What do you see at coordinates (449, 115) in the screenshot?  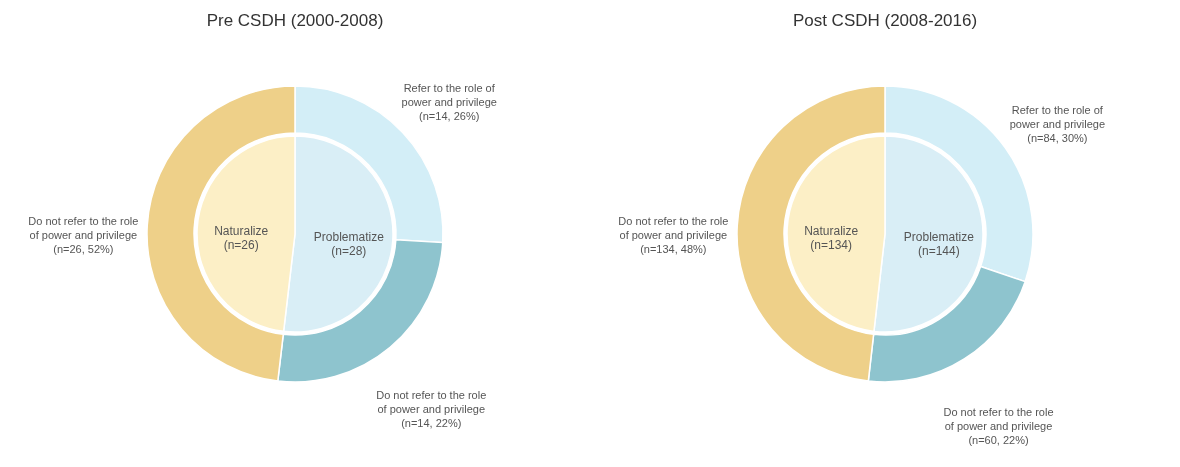 I see `data-label: (n=14, 26%)` at bounding box center [449, 115].